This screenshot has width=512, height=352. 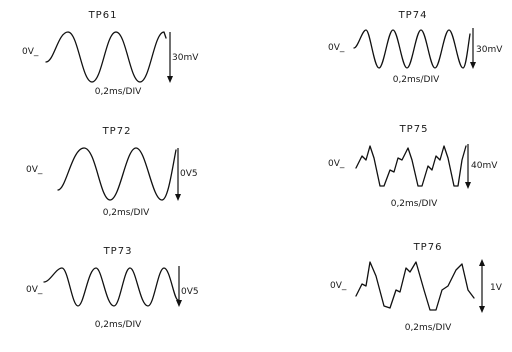 I want to click on tp75-zero-label: 0V_, so click(x=336, y=164).